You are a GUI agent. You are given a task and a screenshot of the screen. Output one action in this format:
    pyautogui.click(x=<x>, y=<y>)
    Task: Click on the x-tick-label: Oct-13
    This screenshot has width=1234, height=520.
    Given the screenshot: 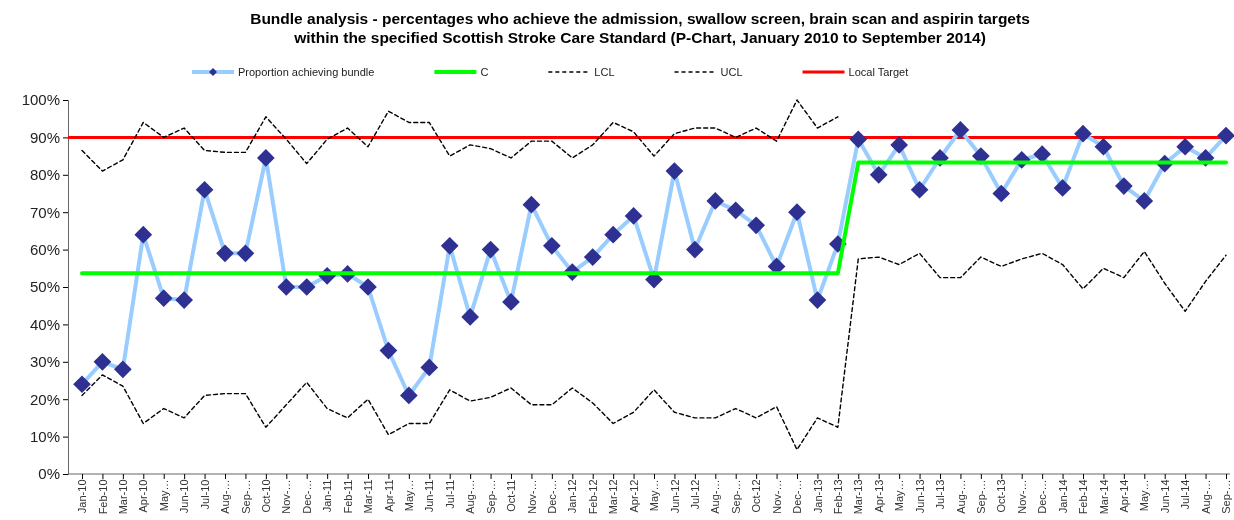 What is the action you would take?
    pyautogui.click(x=1001, y=496)
    